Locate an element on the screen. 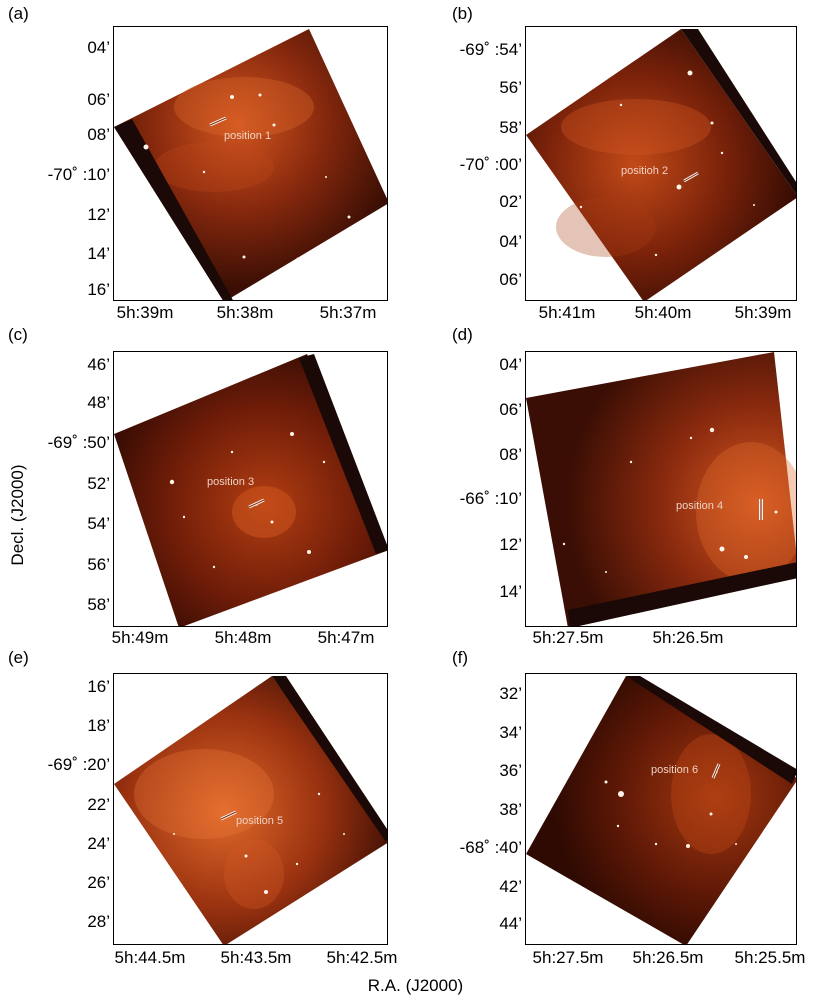 The width and height of the screenshot is (831, 1003). panel-label: (e) is located at coordinates (18, 657).